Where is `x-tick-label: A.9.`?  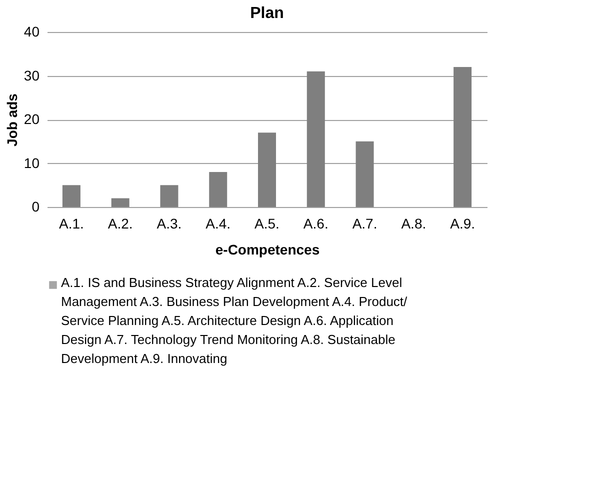
x-tick-label: A.9. is located at coordinates (463, 224).